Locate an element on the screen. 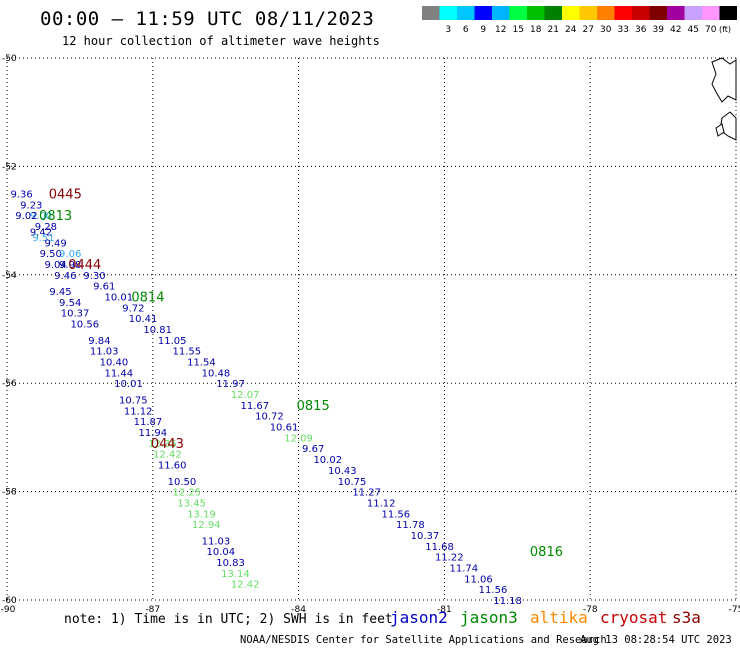 This screenshot has height=650, width=740. pass-time-label: 0816 is located at coordinates (546, 552).